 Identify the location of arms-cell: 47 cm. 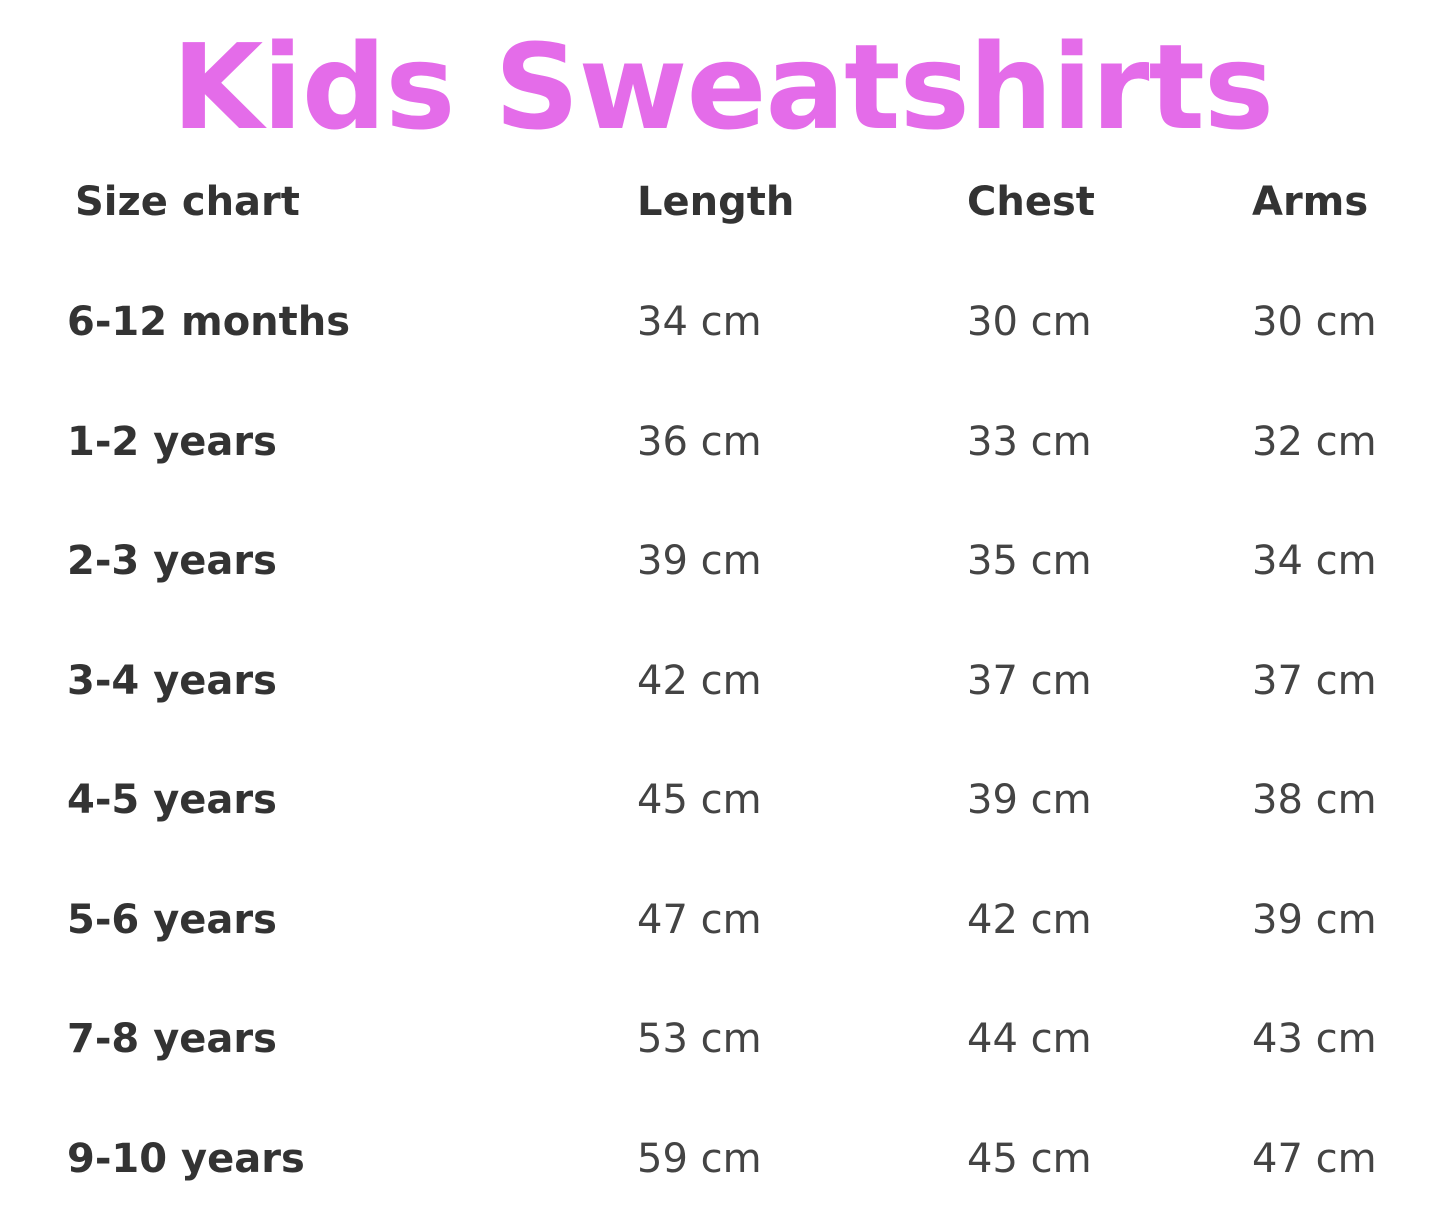
(1314, 1158).